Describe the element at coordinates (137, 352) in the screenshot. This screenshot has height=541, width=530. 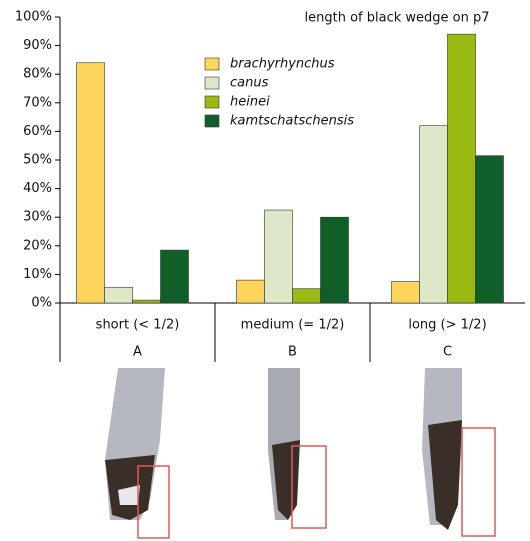
I see `category-letter: A` at that location.